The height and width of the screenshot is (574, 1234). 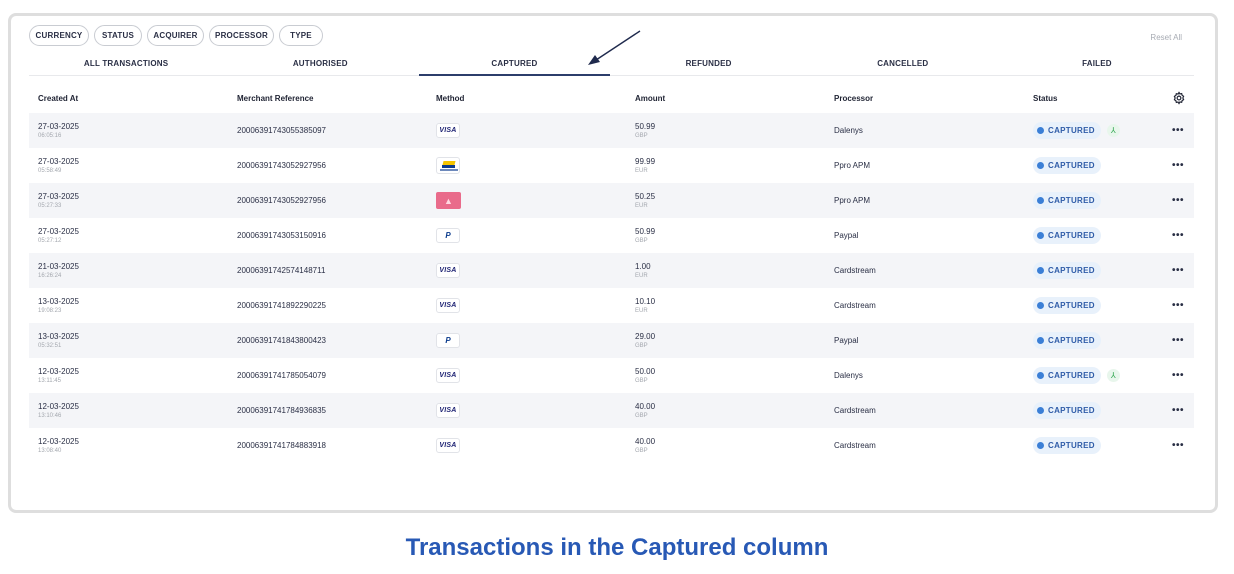 What do you see at coordinates (1166, 37) in the screenshot?
I see `reset-all-link: Reset All` at bounding box center [1166, 37].